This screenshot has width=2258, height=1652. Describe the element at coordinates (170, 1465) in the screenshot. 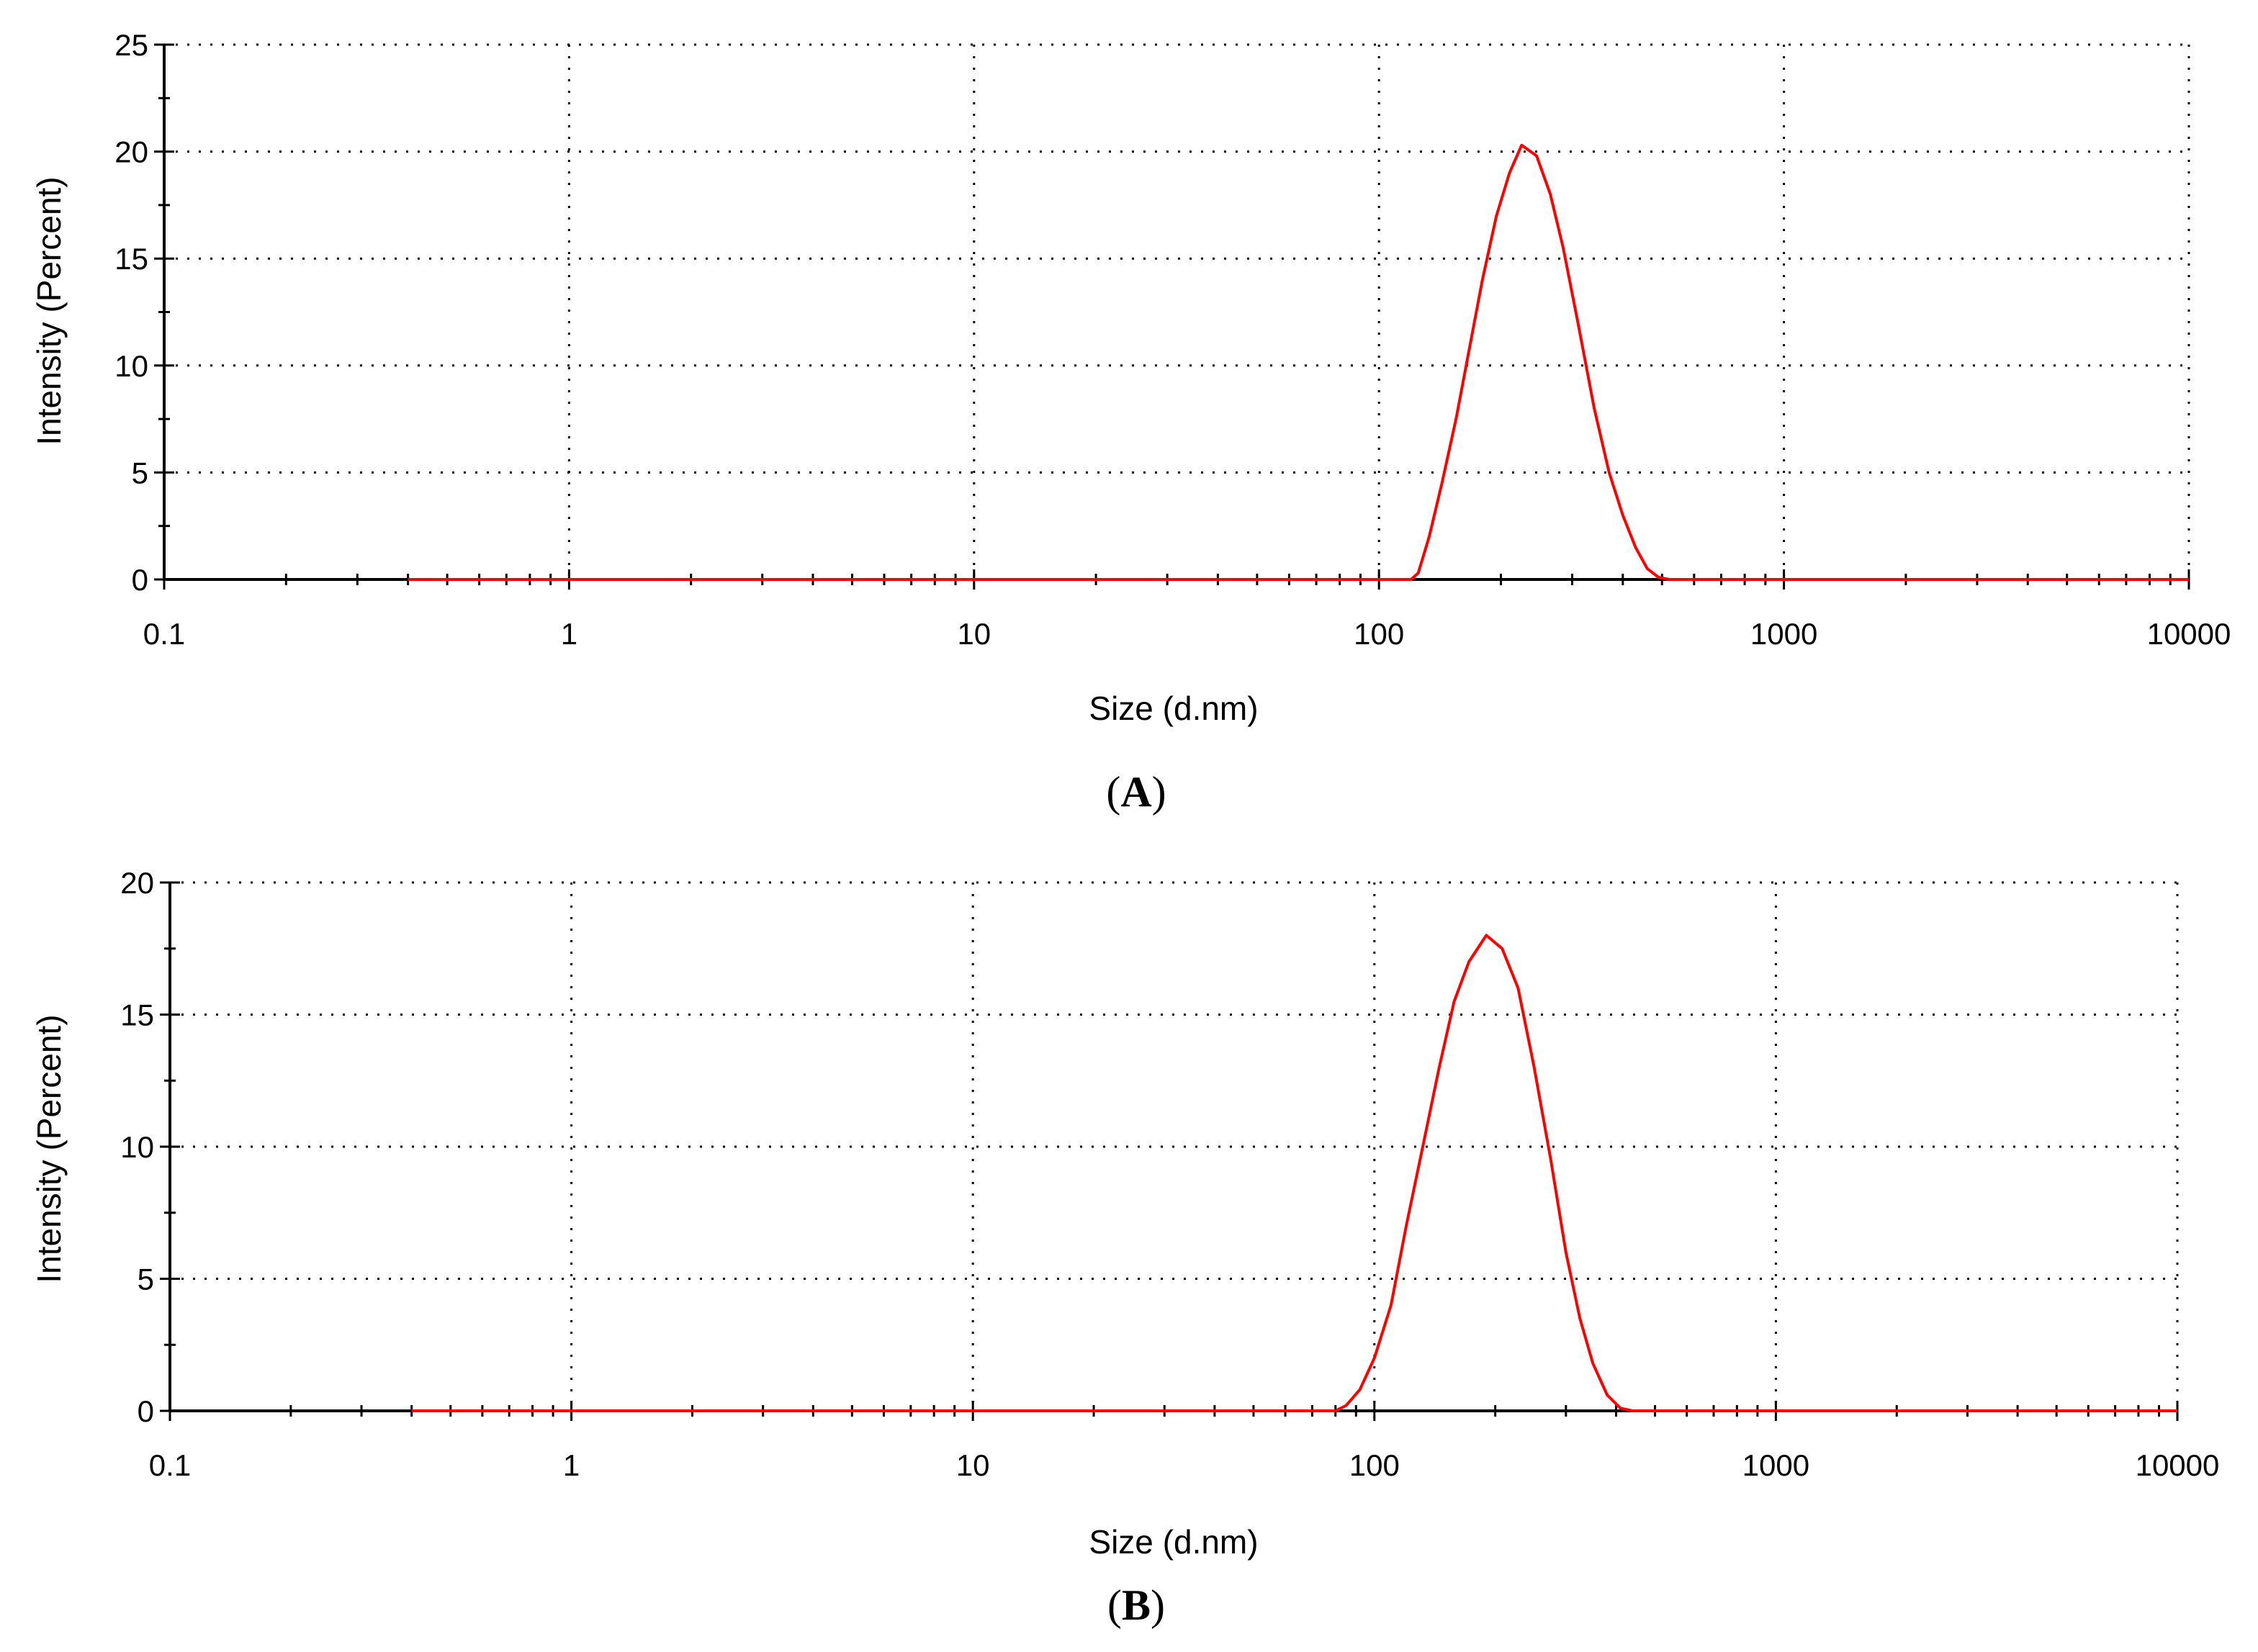

I see `x-tick-label-b: 0.1` at that location.